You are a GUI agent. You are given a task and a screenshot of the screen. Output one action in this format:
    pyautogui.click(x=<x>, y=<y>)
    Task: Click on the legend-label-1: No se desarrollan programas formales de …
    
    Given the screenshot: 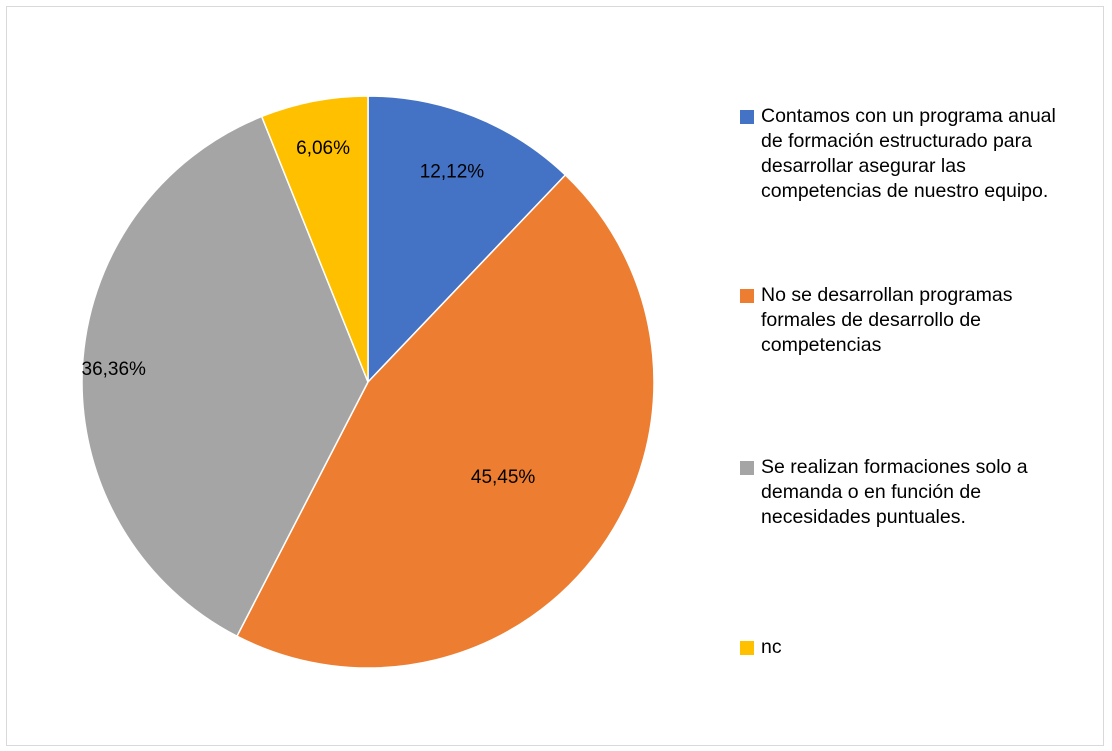 What is the action you would take?
    pyautogui.click(x=887, y=320)
    